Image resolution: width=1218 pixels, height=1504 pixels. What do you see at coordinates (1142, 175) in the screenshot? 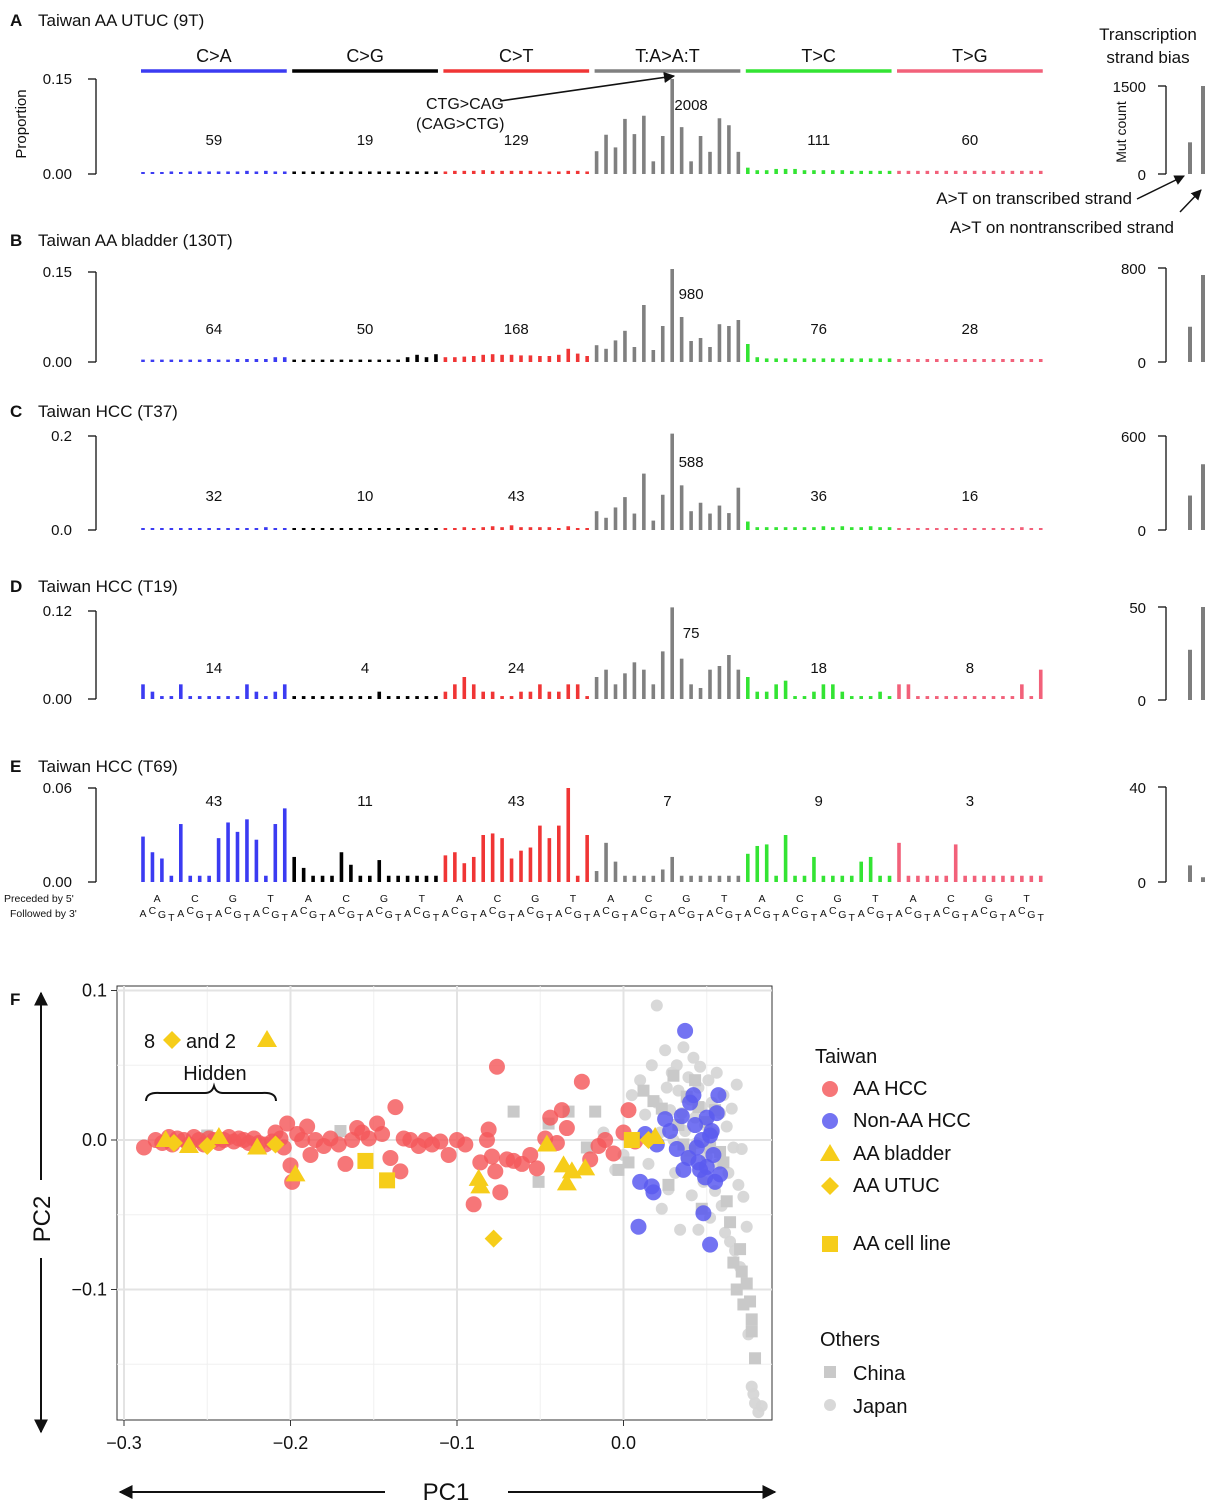
I see `strand-tick-label: 0` at bounding box center [1142, 175].